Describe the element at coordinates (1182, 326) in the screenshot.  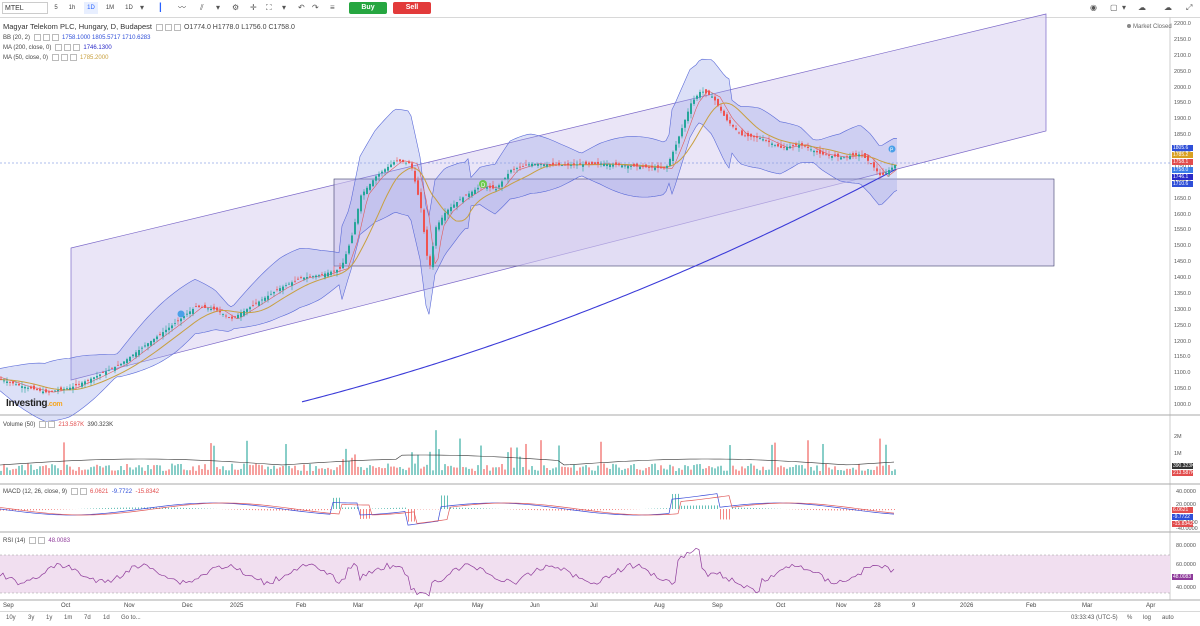
I see `price-axis-label: 1250.0` at that location.